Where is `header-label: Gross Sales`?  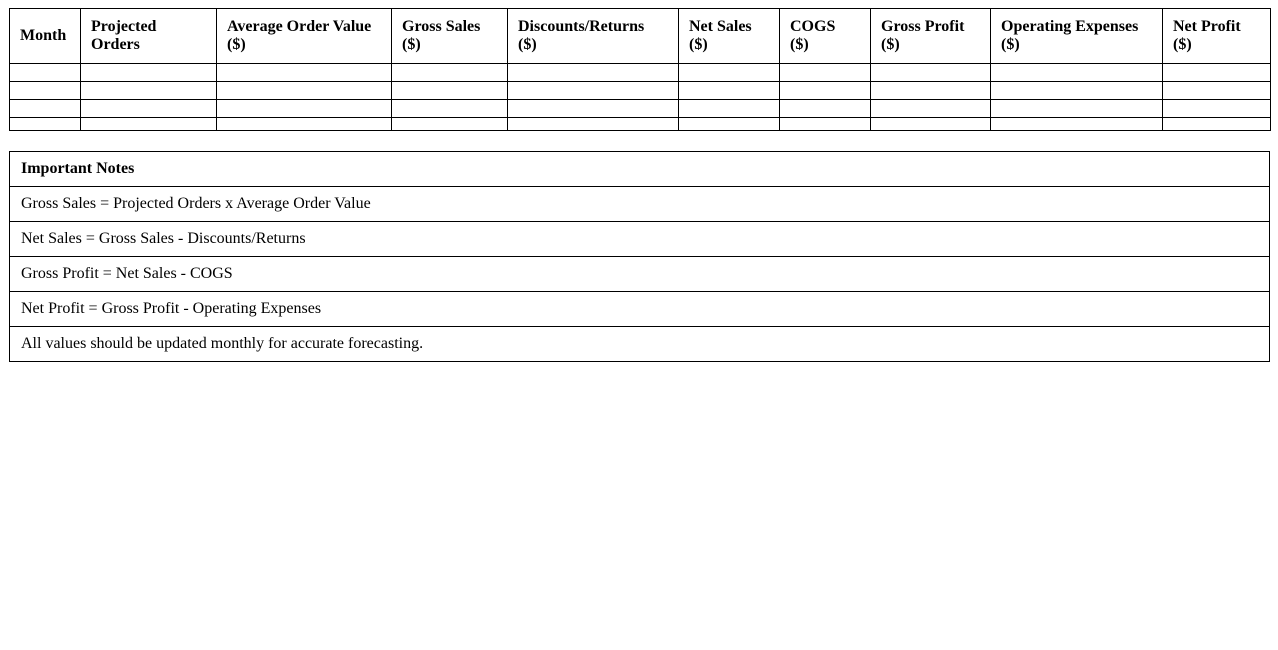 header-label: Gross Sales is located at coordinates (441, 27).